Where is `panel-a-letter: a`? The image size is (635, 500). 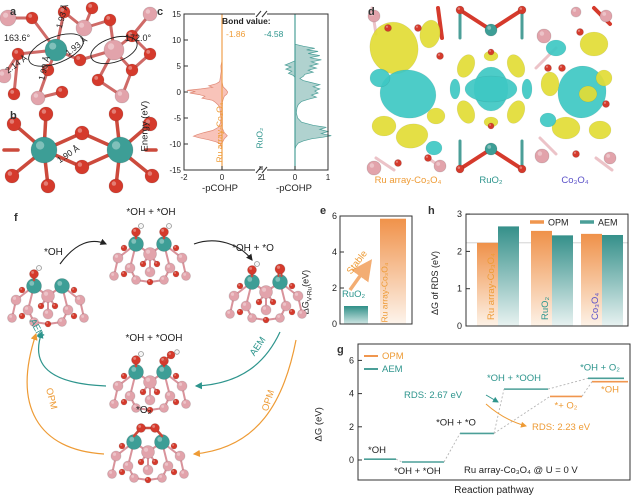 panel-a-letter: a is located at coordinates (13, 12).